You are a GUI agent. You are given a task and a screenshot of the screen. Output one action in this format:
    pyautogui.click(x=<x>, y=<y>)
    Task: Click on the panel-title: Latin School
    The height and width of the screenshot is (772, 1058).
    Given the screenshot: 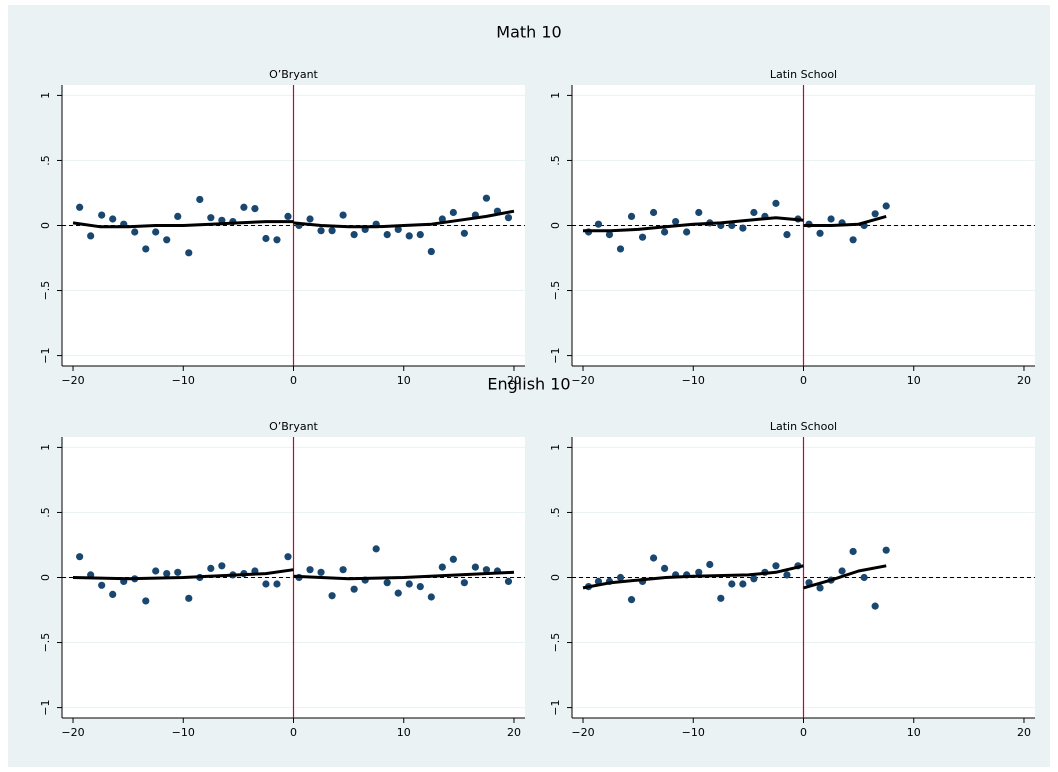 What is the action you would take?
    pyautogui.click(x=803, y=426)
    